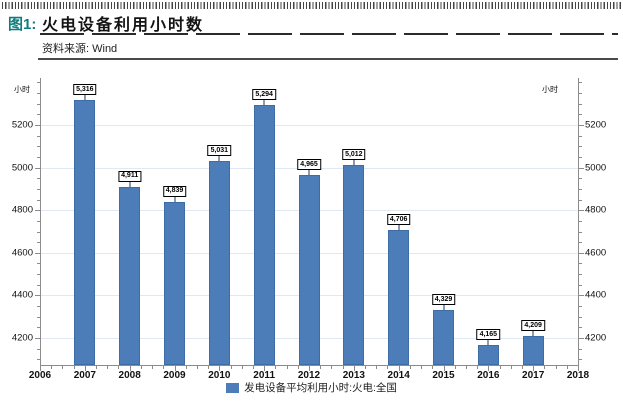  Describe the element at coordinates (309, 165) in the screenshot. I see `bar-value-label: 4,965` at that location.